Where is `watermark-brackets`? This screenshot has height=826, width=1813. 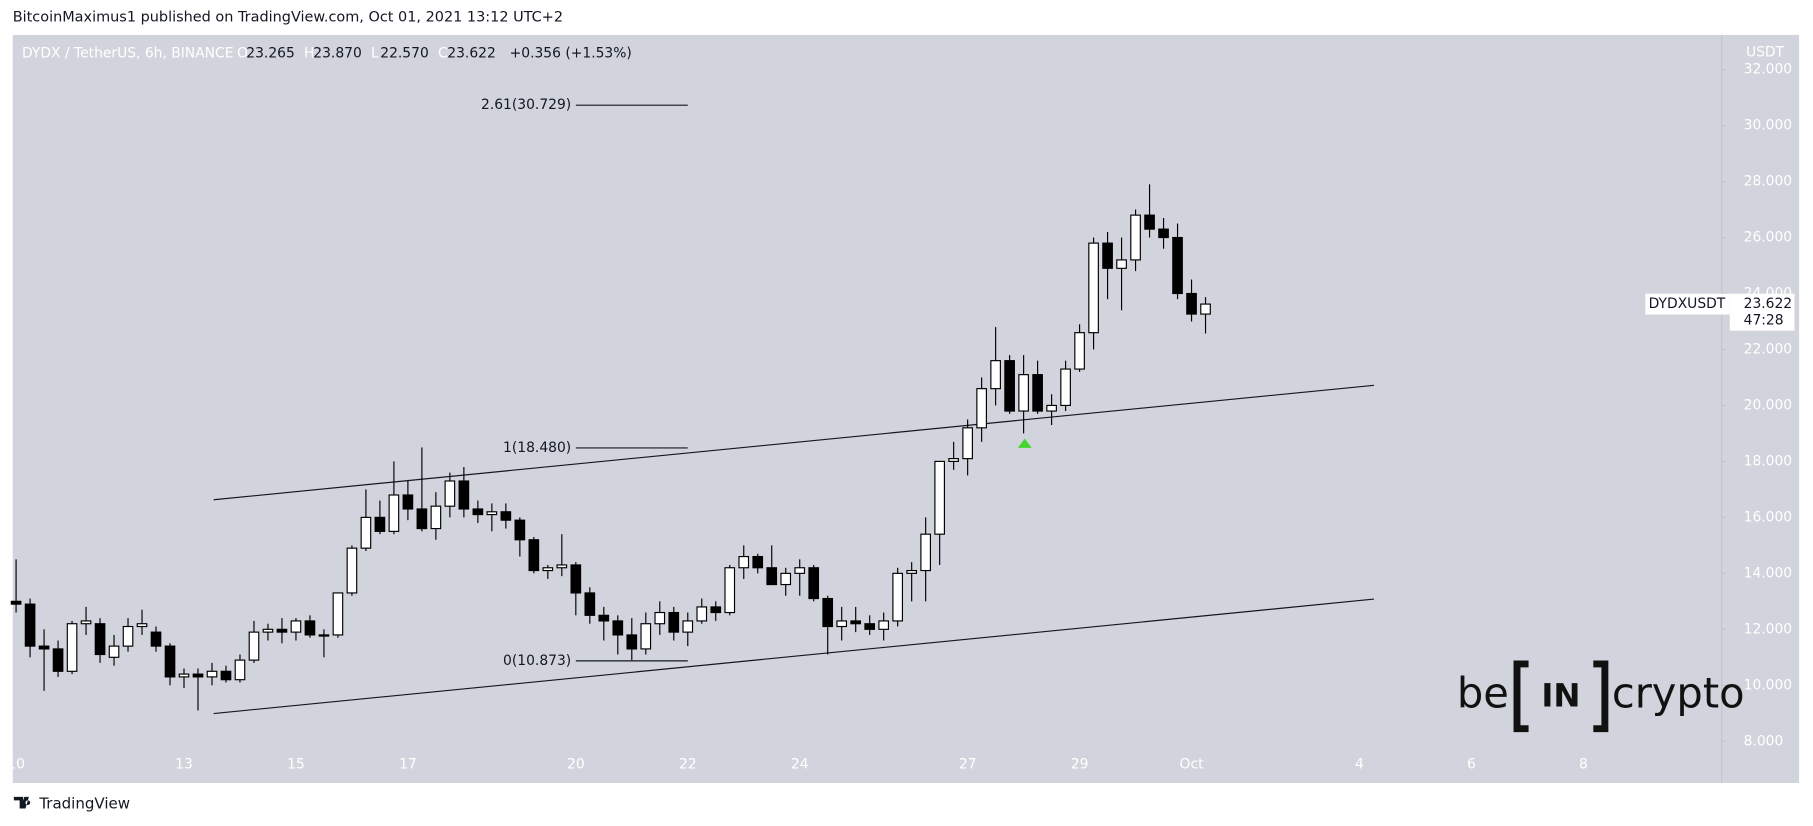
watermark-brackets is located at coordinates (1561, 696).